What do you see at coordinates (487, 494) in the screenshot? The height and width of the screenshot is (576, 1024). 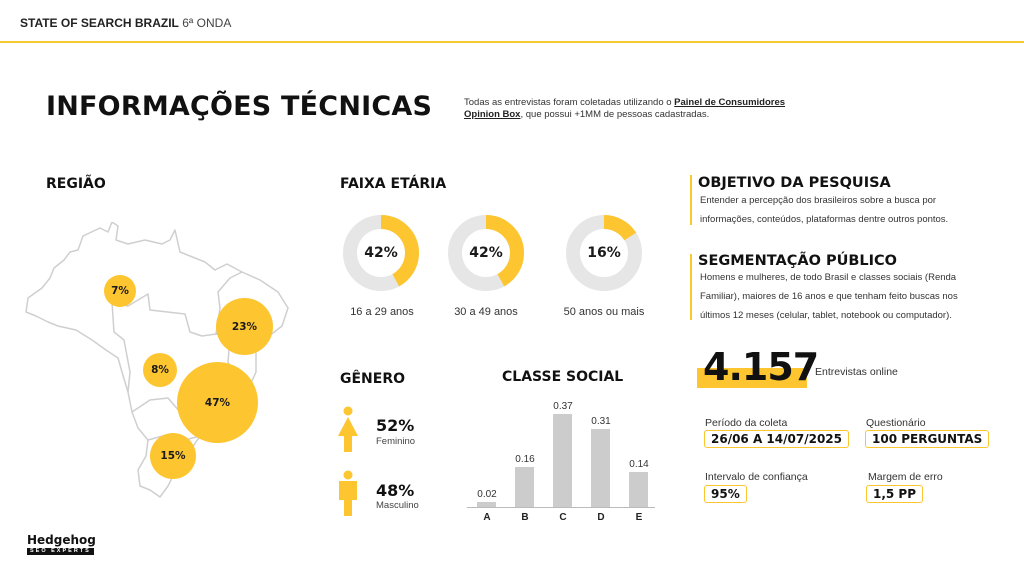 I see `bar-value: 0.02` at bounding box center [487, 494].